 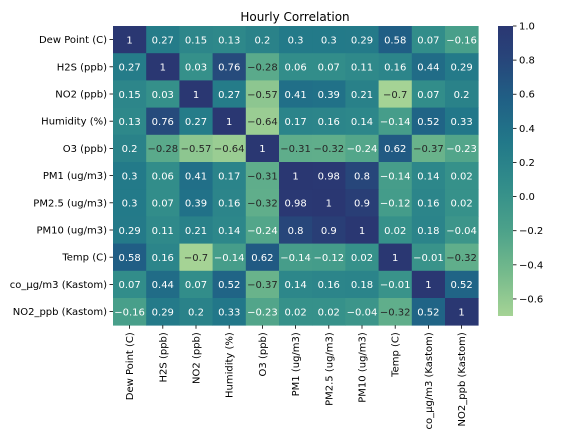 What do you see at coordinates (196, 176) in the screenshot?
I see `cell-value-label: 0.41` at bounding box center [196, 176].